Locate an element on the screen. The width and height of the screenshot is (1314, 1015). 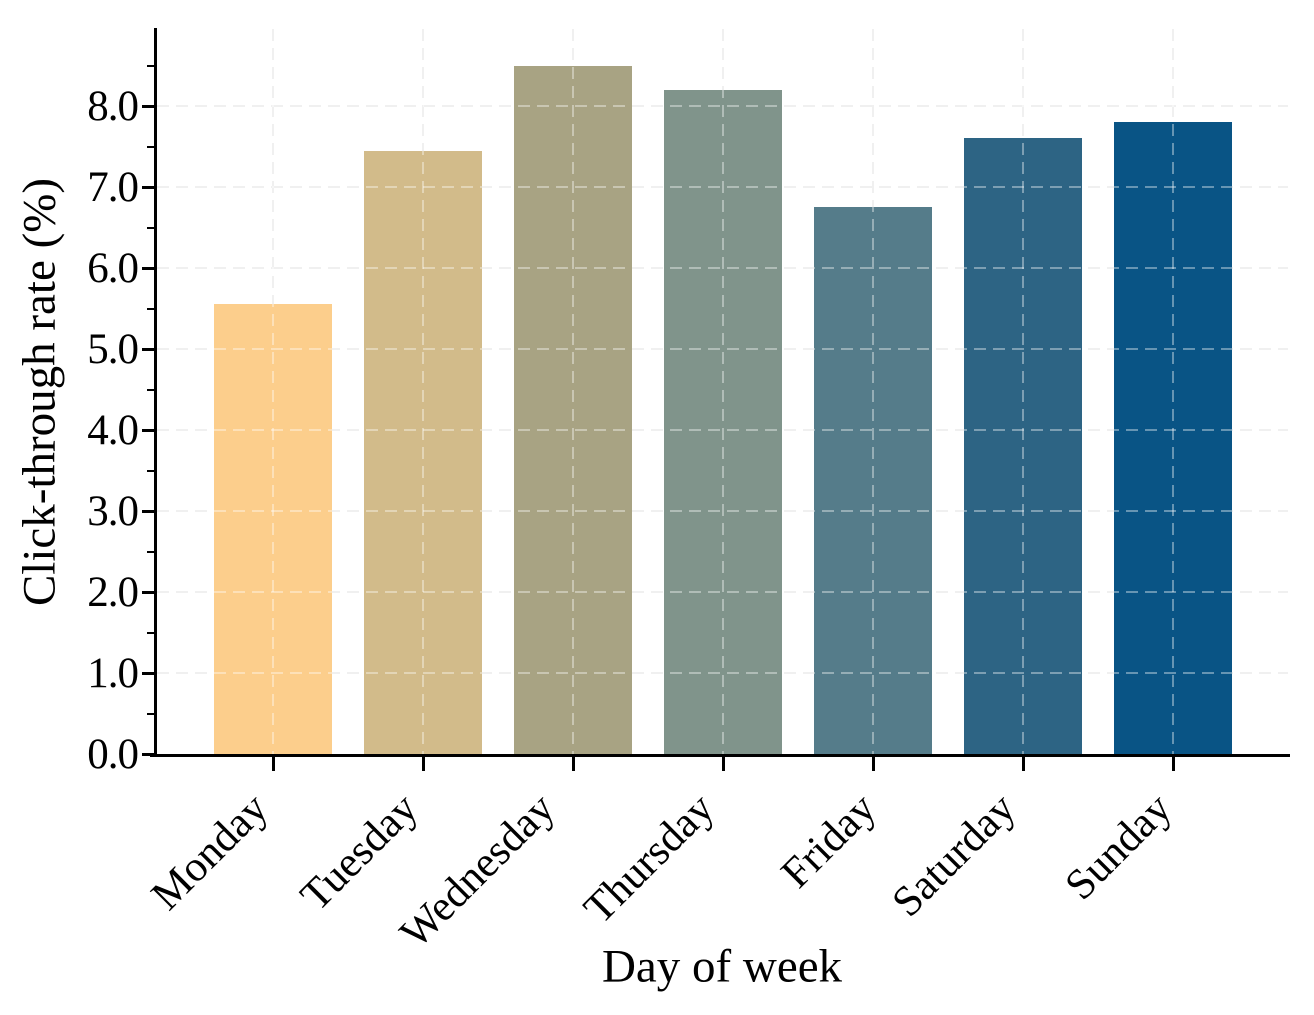
y-tick-label: 5.0 is located at coordinates (113, 349).